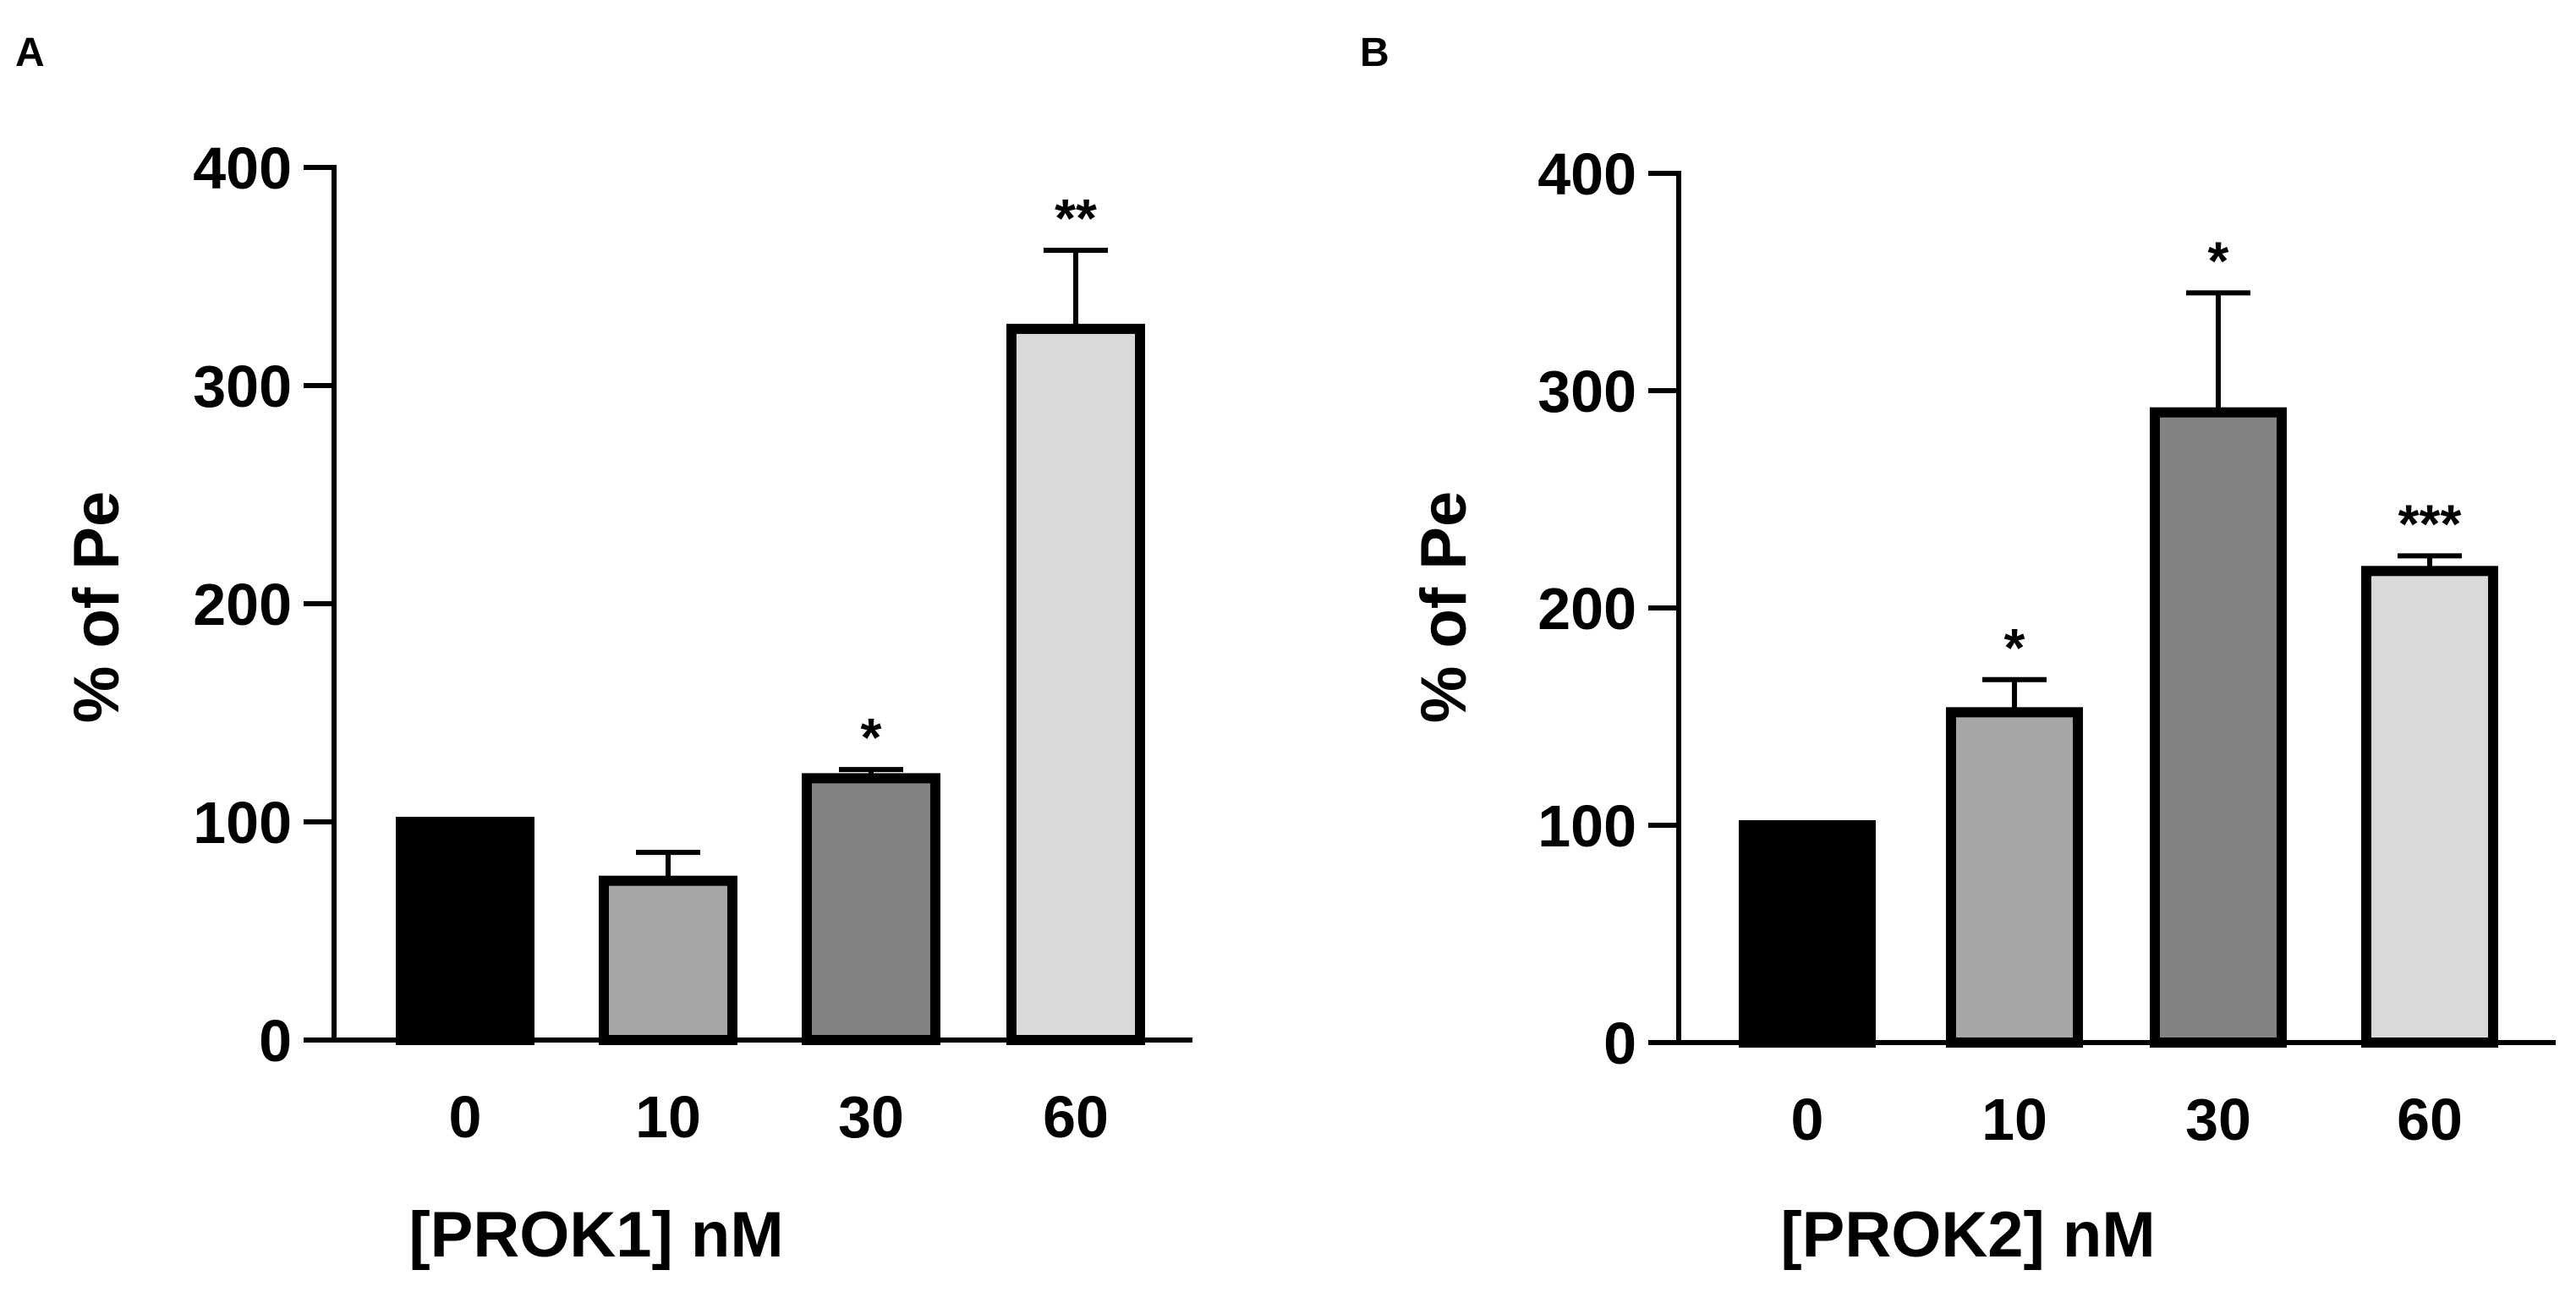 The height and width of the screenshot is (1292, 2576). I want to click on panel-b-significance-label: ***, so click(2430, 523).